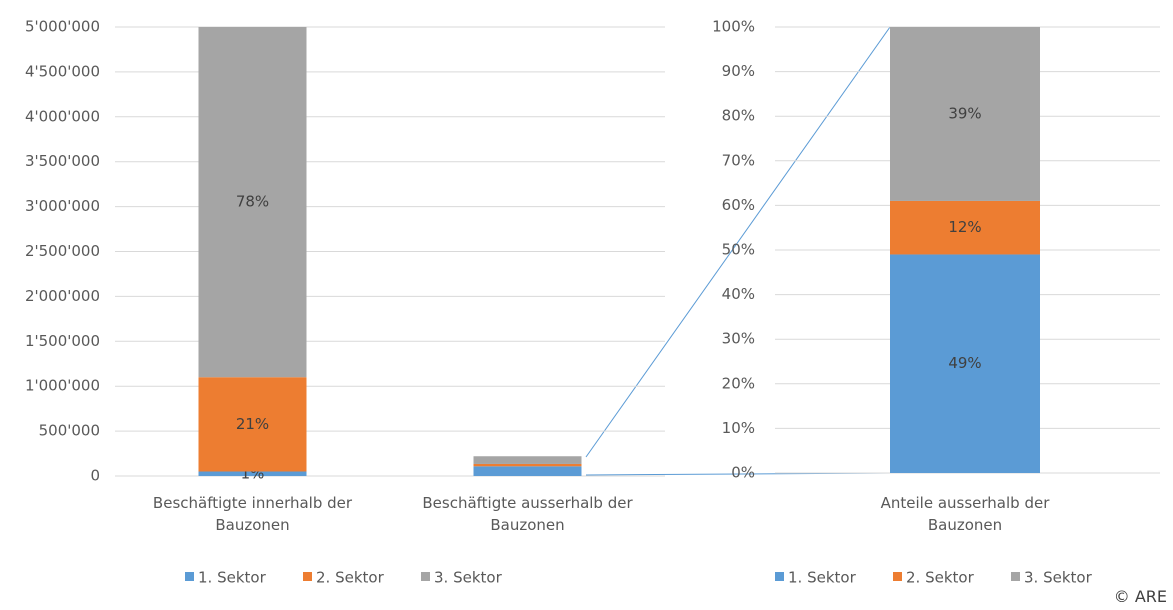 This screenshot has height=610, width=1173. What do you see at coordinates (62, 386) in the screenshot?
I see `y-tick-label: 1'000'000` at bounding box center [62, 386].